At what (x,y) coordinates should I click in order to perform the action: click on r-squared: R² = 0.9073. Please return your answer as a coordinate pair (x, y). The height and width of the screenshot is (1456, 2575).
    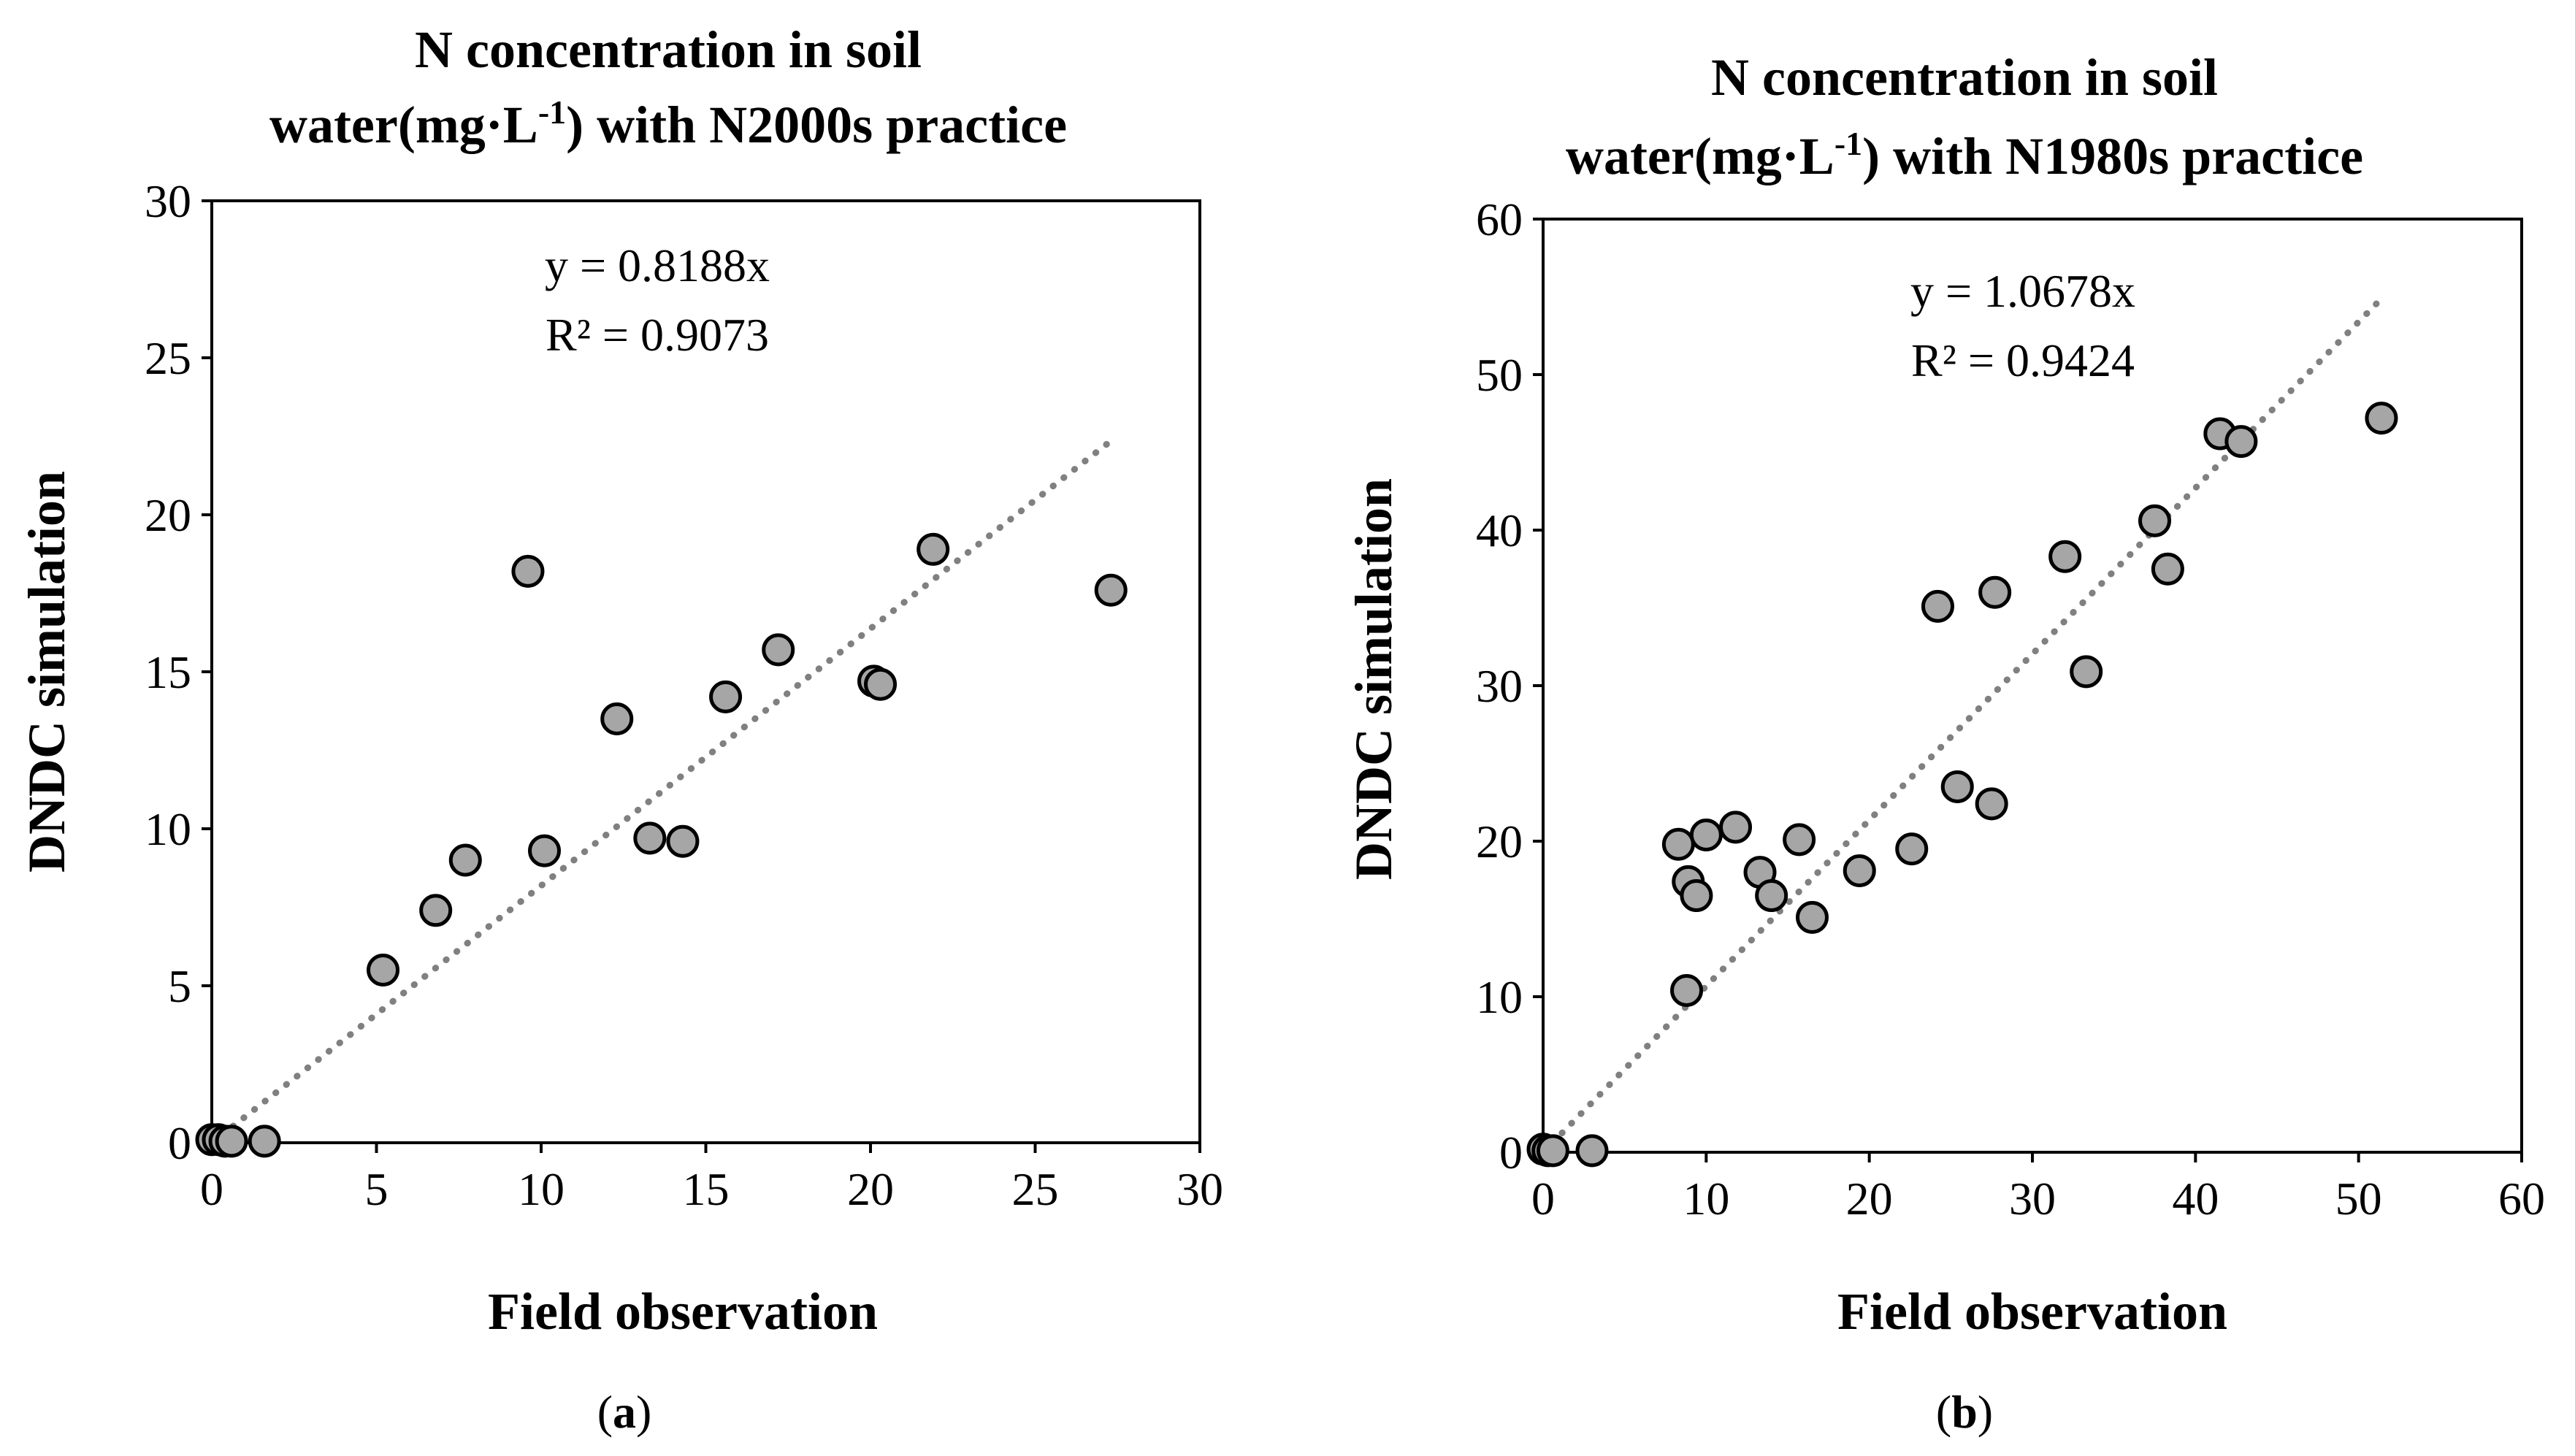
    Looking at the image, I should click on (658, 335).